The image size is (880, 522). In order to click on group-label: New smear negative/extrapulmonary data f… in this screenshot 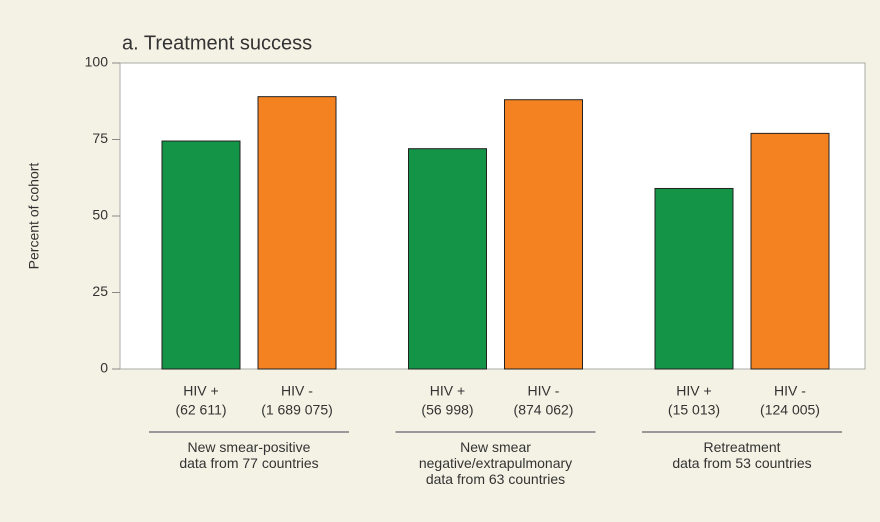, I will do `click(495, 463)`.